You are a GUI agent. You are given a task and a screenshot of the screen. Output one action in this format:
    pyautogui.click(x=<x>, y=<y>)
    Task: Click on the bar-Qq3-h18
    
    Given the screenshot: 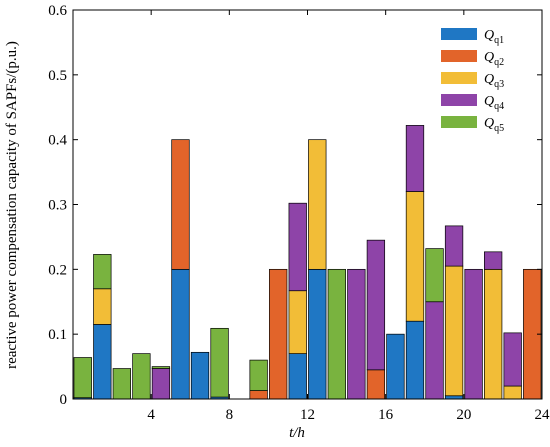 What is the action you would take?
    pyautogui.click(x=415, y=256)
    